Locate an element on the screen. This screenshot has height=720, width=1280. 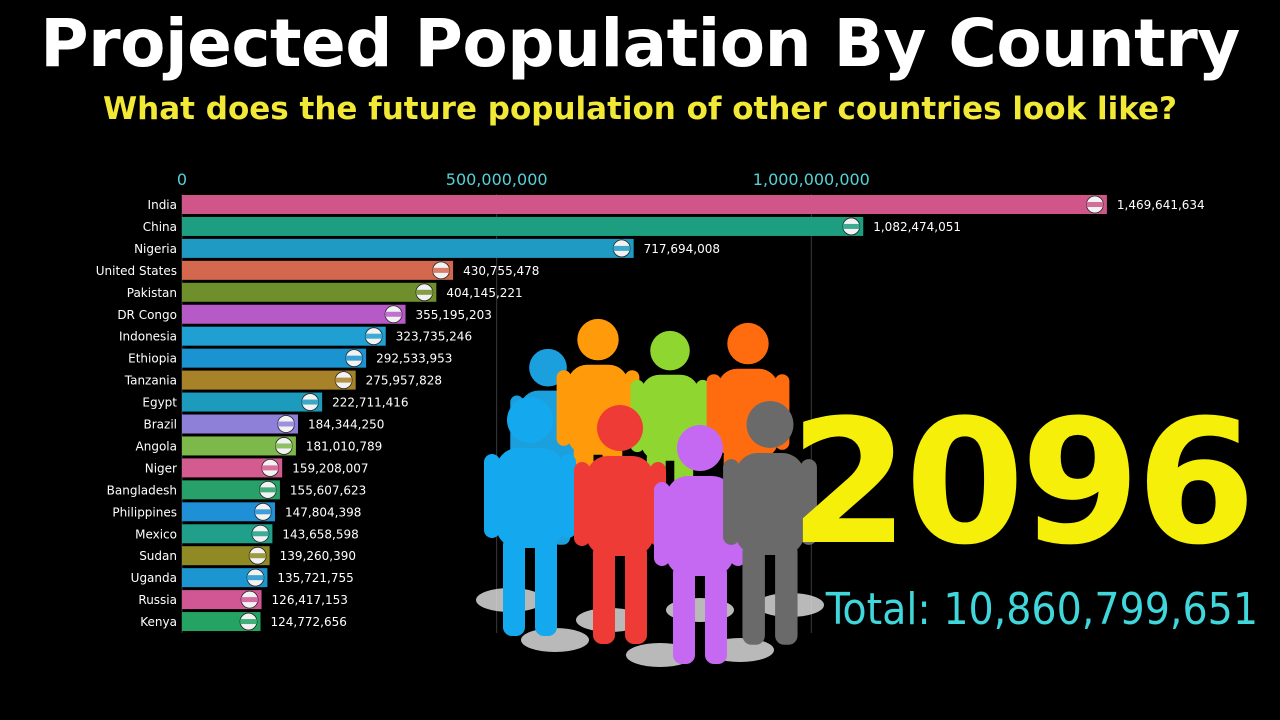
category-label: DR Congo is located at coordinates (147, 315).